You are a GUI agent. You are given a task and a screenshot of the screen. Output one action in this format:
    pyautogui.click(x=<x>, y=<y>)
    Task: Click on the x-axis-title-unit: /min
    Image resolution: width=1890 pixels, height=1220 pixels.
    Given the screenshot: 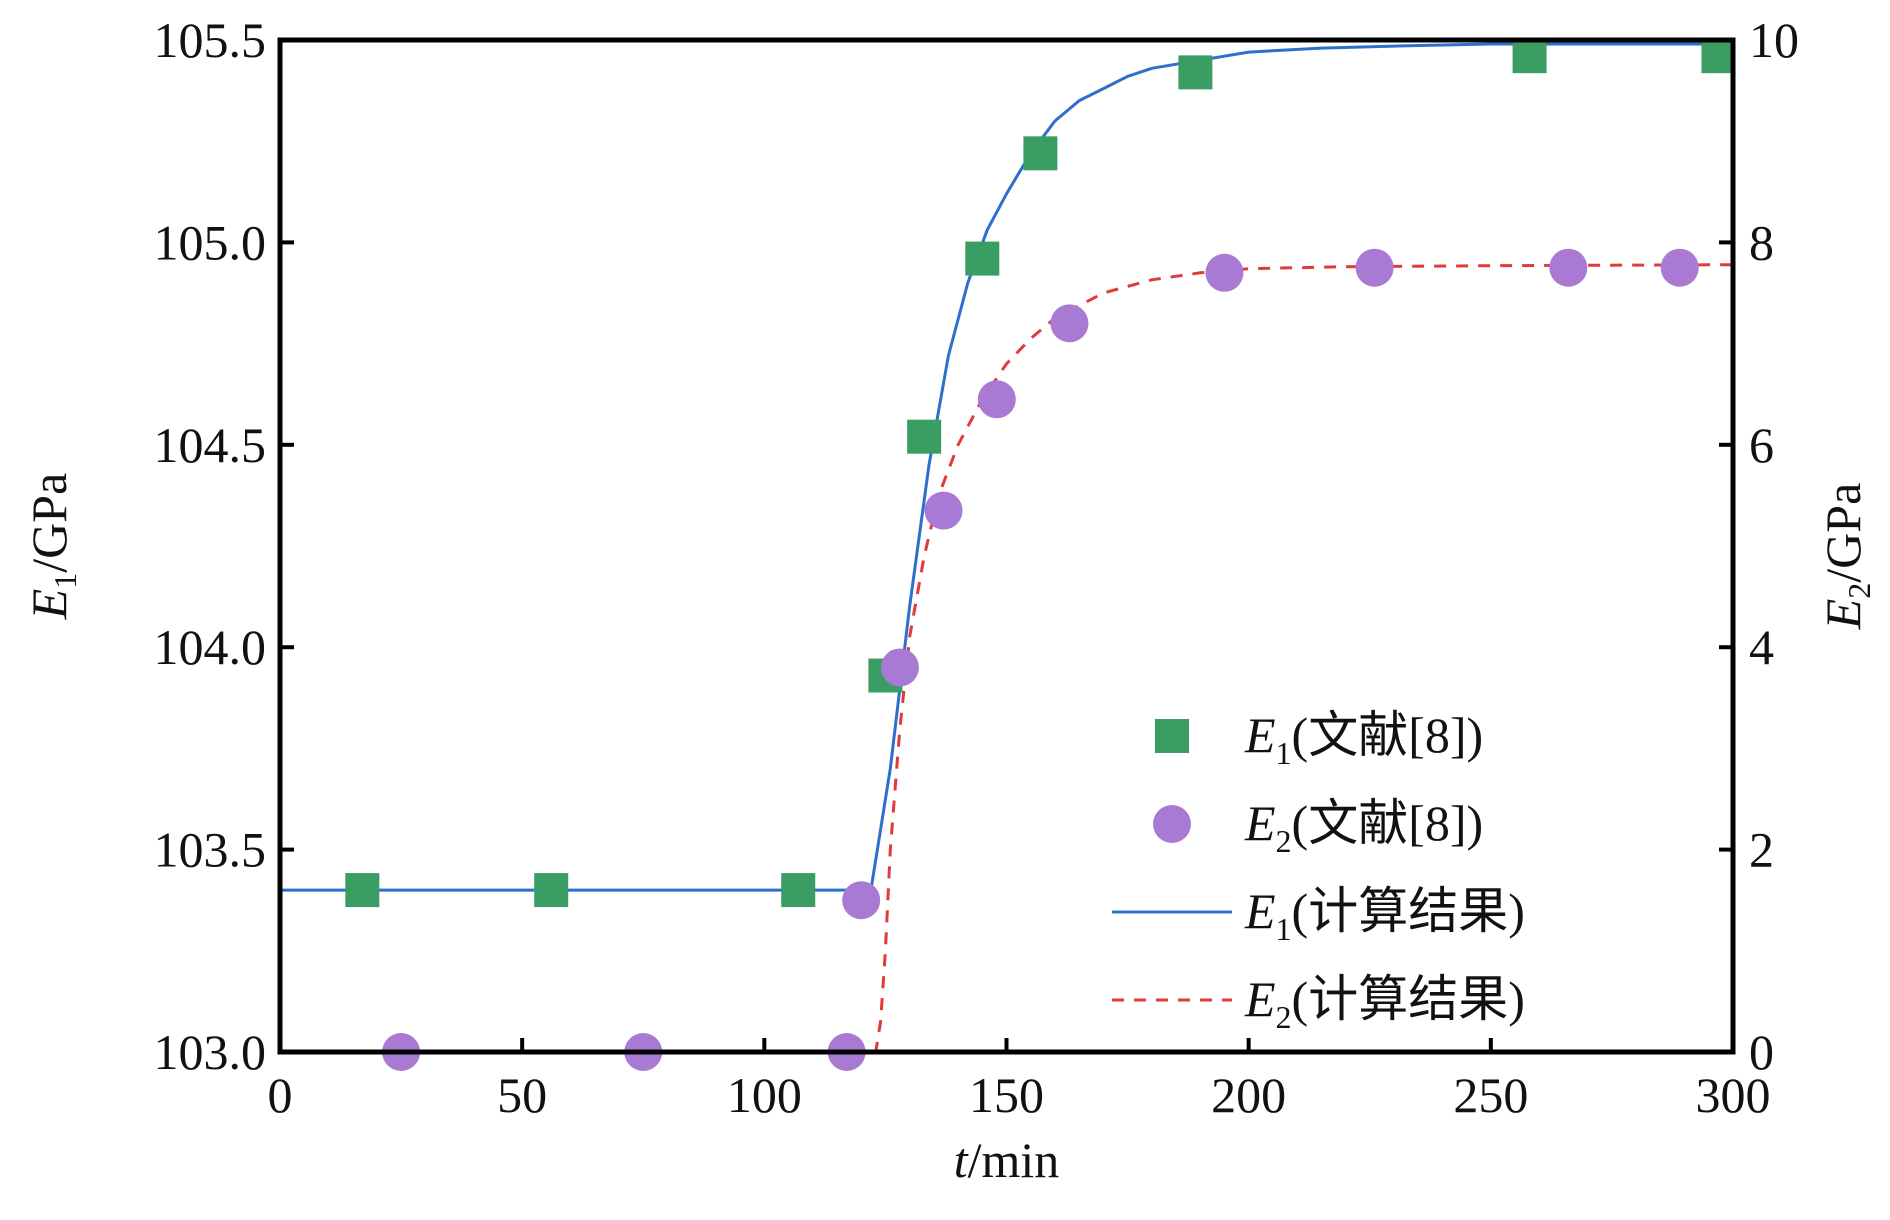 What is the action you would take?
    pyautogui.click(x=1014, y=1160)
    